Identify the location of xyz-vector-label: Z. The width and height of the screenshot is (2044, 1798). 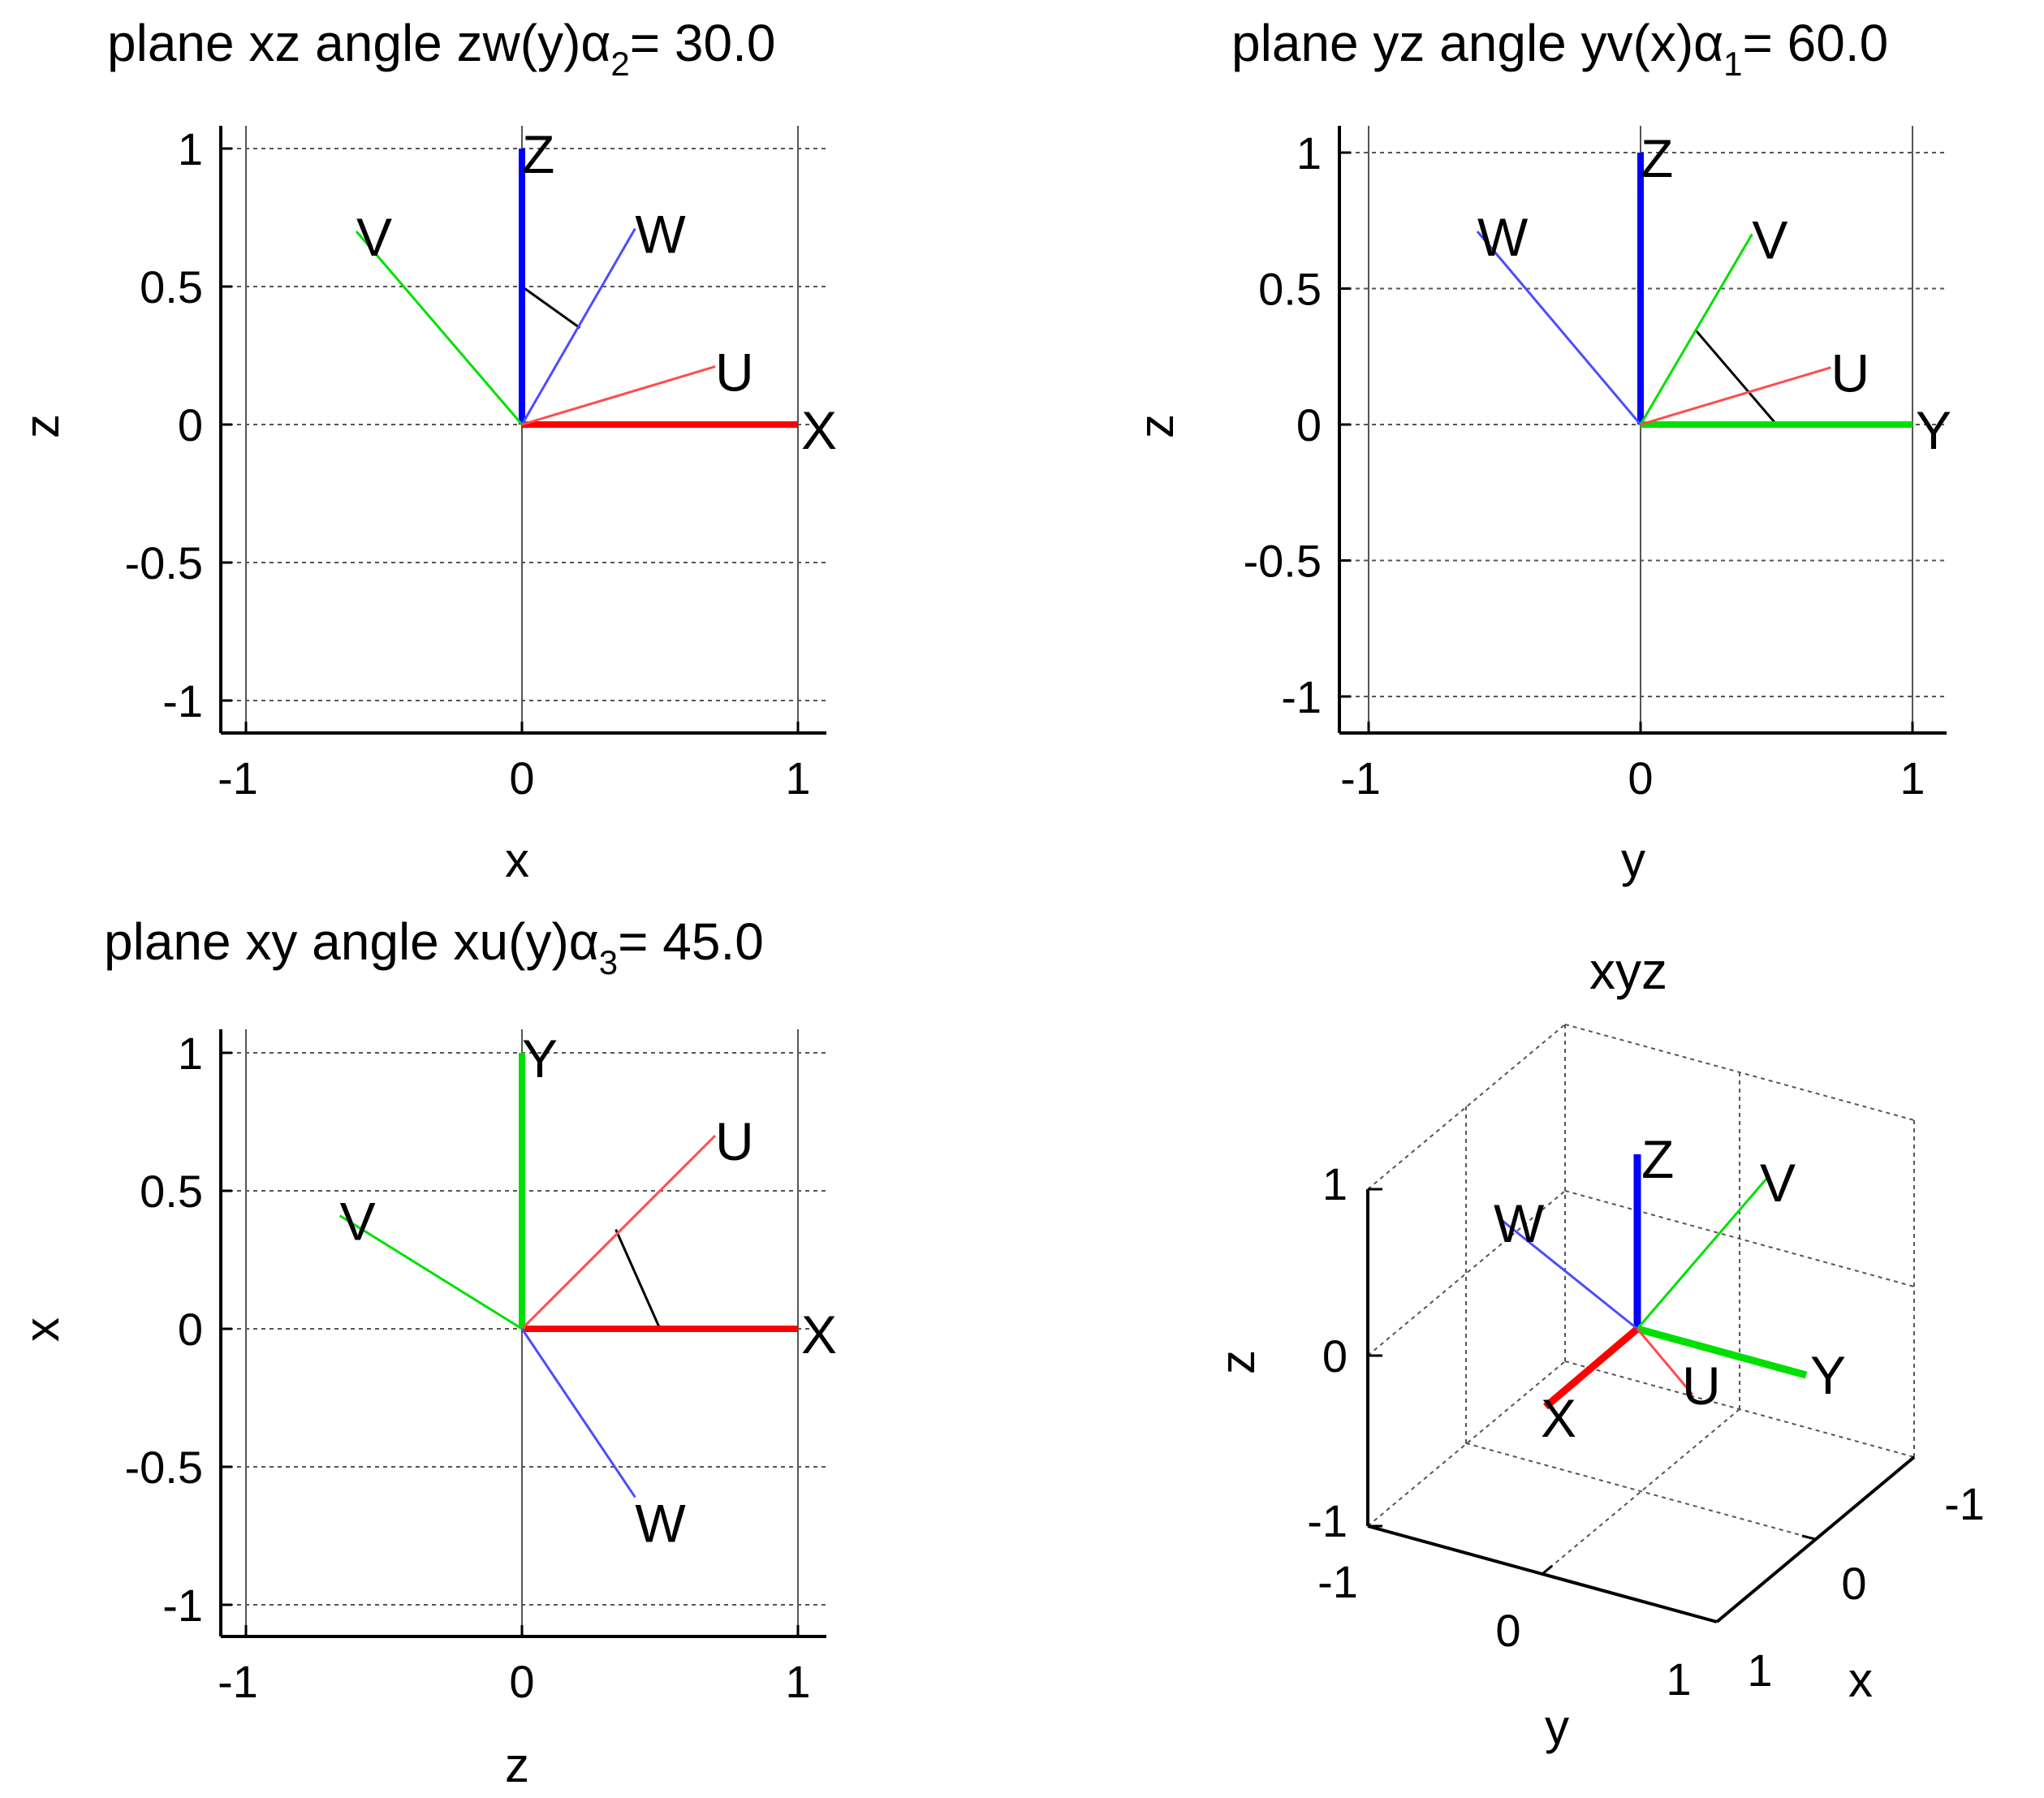
(1658, 1159).